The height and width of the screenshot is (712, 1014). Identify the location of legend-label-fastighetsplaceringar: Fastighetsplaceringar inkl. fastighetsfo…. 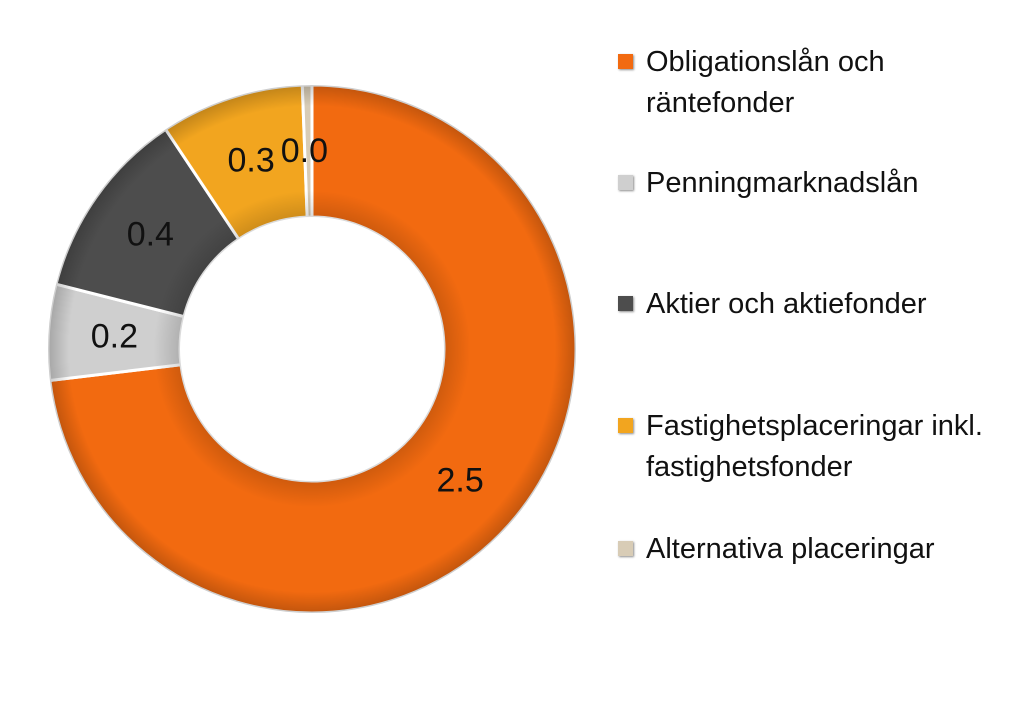
(814, 446).